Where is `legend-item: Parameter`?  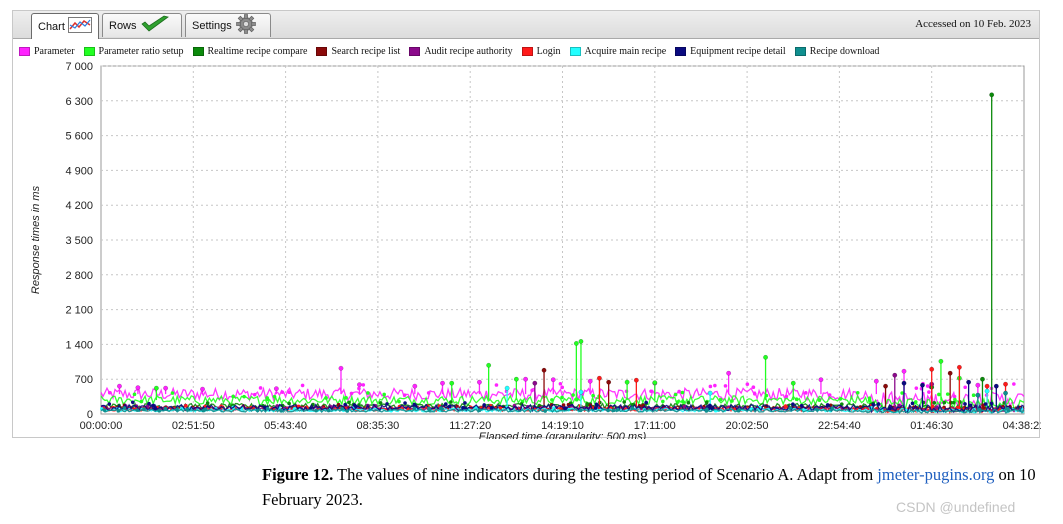 legend-item: Parameter is located at coordinates (47, 51).